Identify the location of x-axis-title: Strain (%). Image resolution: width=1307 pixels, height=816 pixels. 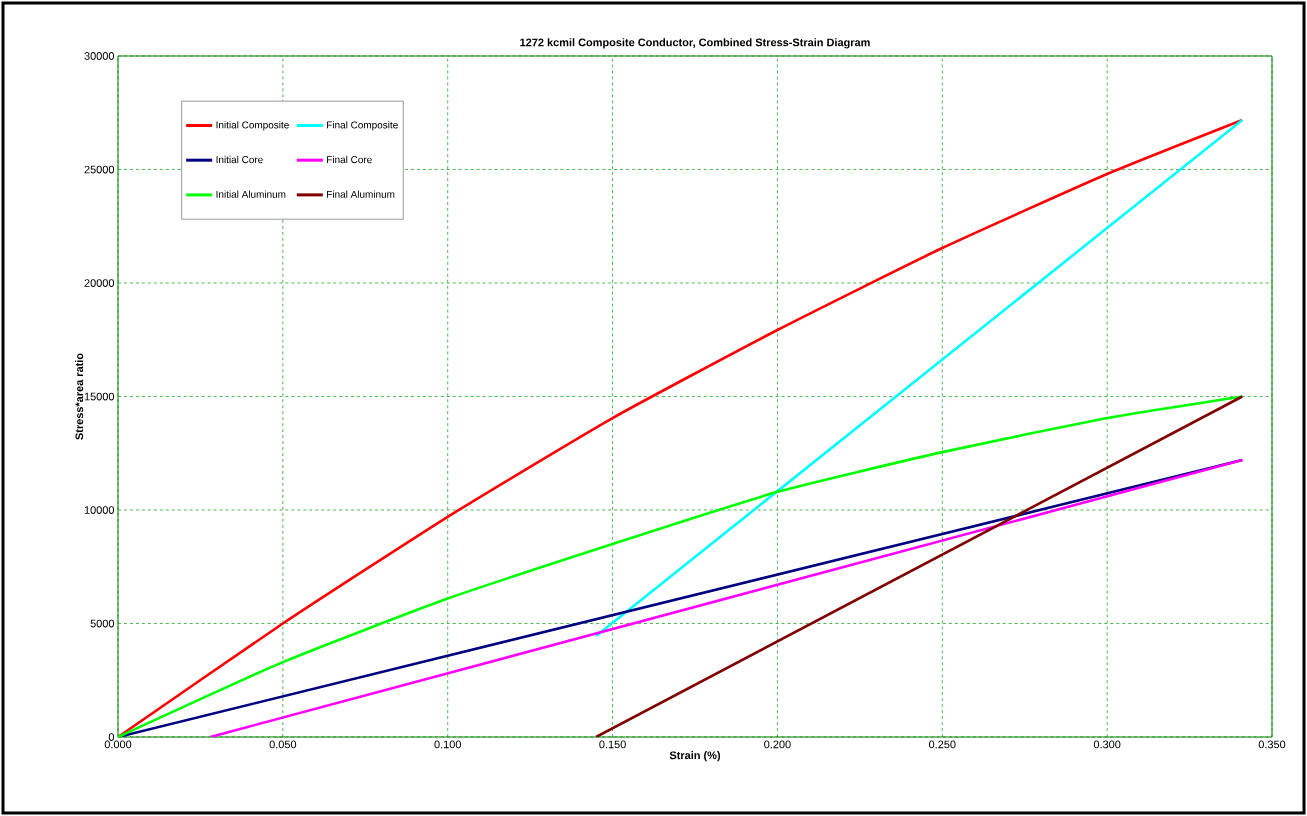
(695, 756).